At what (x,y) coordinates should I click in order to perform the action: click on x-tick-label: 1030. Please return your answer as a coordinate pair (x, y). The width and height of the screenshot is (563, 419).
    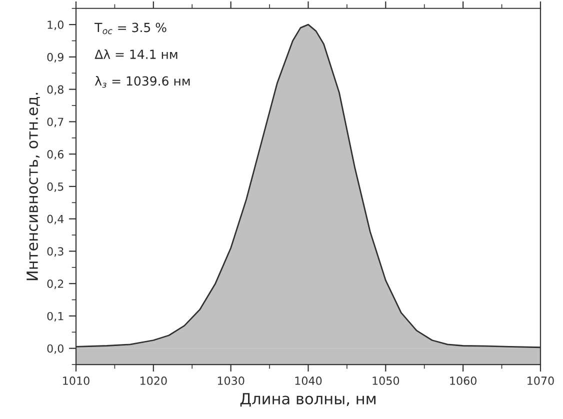
    Looking at the image, I should click on (231, 380).